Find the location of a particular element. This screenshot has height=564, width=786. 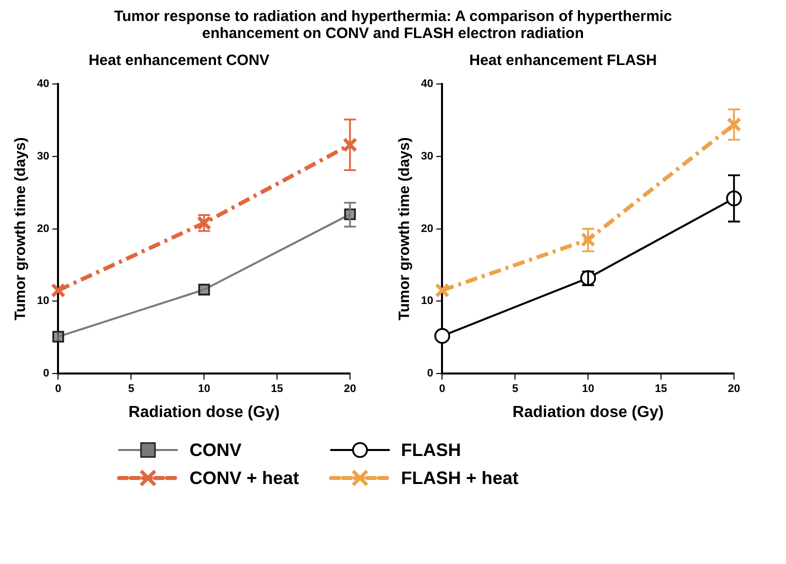

chart-title: Heat enhancement CONV is located at coordinates (179, 61).